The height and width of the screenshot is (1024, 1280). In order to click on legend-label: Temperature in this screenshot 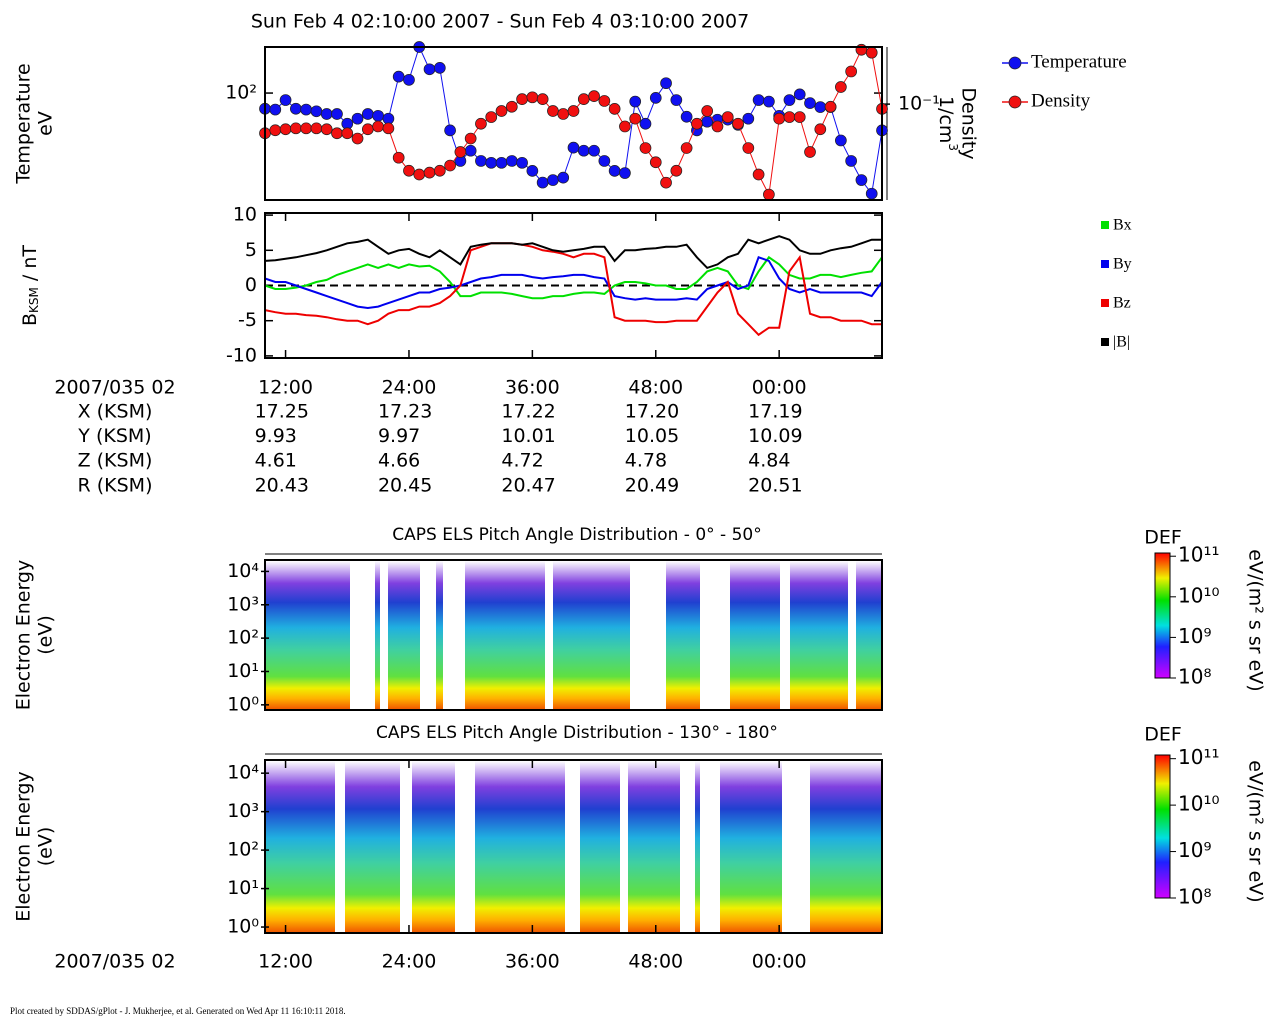, I will do `click(1079, 61)`.